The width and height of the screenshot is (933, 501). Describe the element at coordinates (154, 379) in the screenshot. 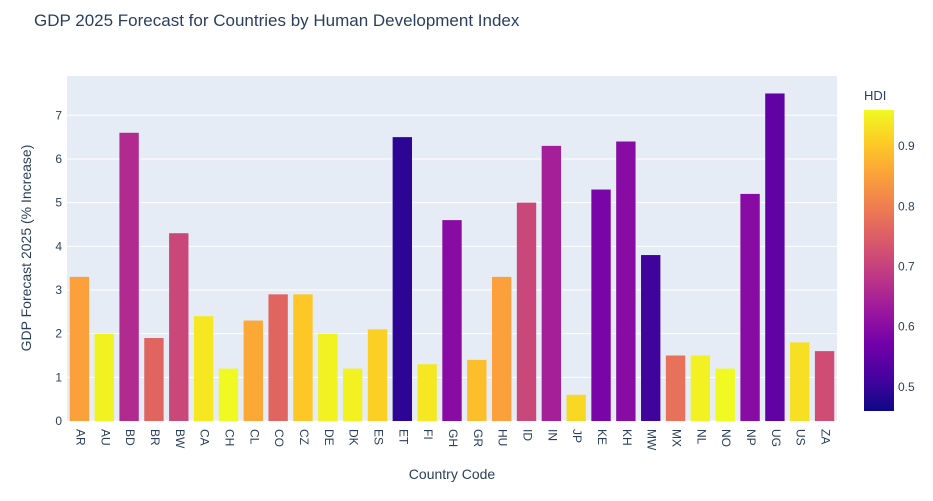

I see `bar-br` at that location.